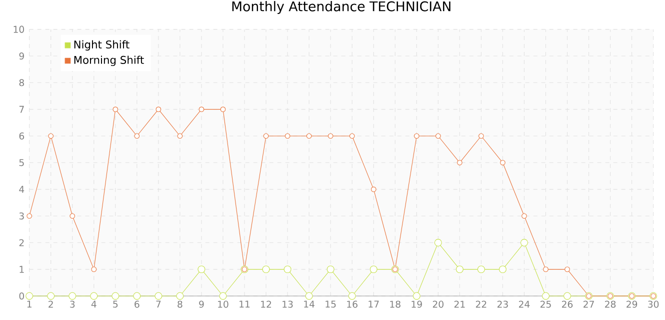  Describe the element at coordinates (287, 304) in the screenshot. I see `x-tick-label: 13` at that location.